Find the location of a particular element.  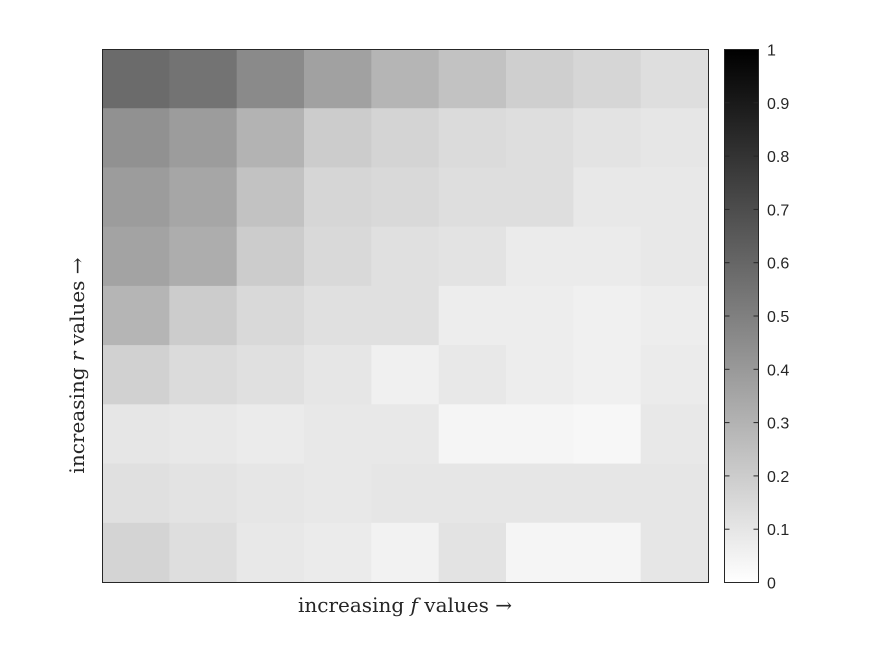

colorbar-tick-label: 0.8 is located at coordinates (778, 157).